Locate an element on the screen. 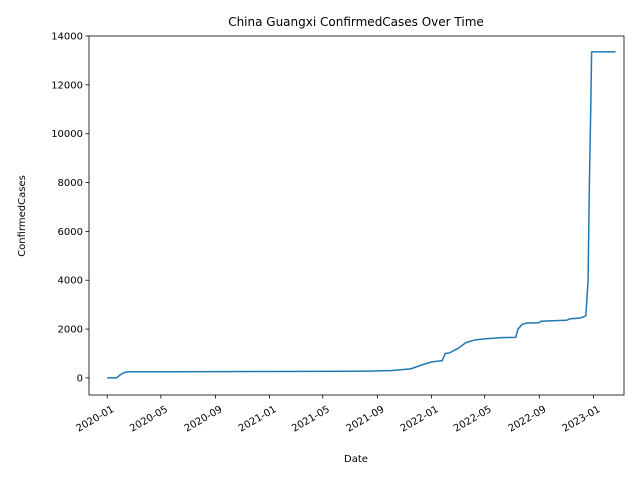 This screenshot has height=480, width=640. chart-title: China Guangxi ConfirmedCases Over Time is located at coordinates (356, 22).